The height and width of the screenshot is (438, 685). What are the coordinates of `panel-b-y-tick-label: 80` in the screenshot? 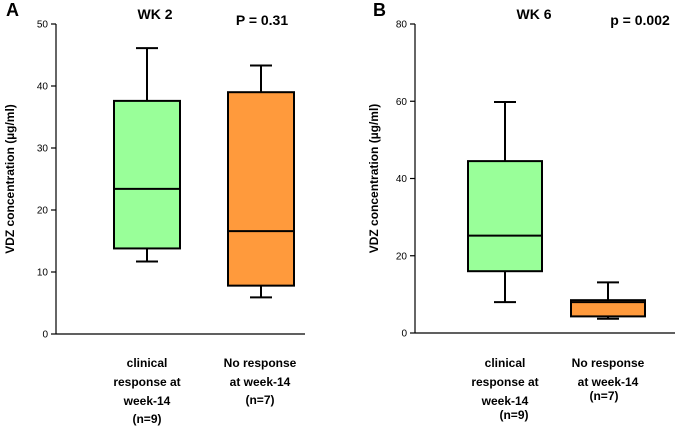 It's located at (402, 25).